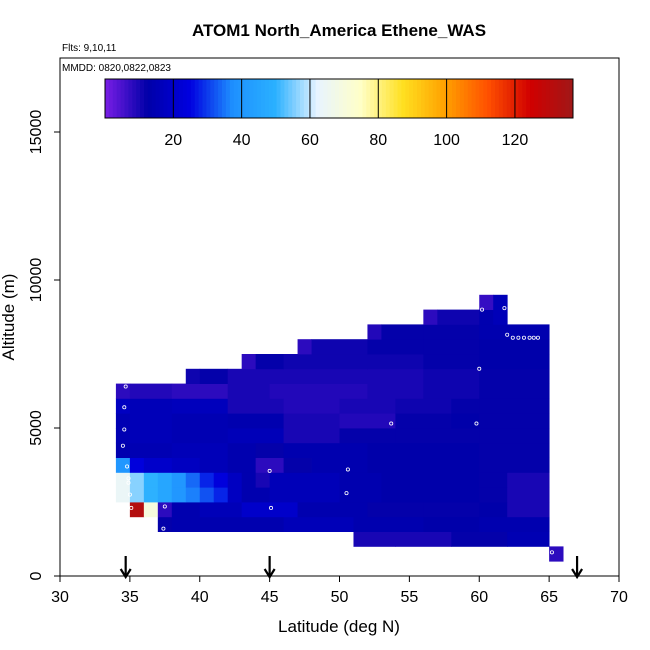 Image resolution: width=650 pixels, height=650 pixels. What do you see at coordinates (515, 140) in the screenshot?
I see `colorbar-tick-label: 120` at bounding box center [515, 140].